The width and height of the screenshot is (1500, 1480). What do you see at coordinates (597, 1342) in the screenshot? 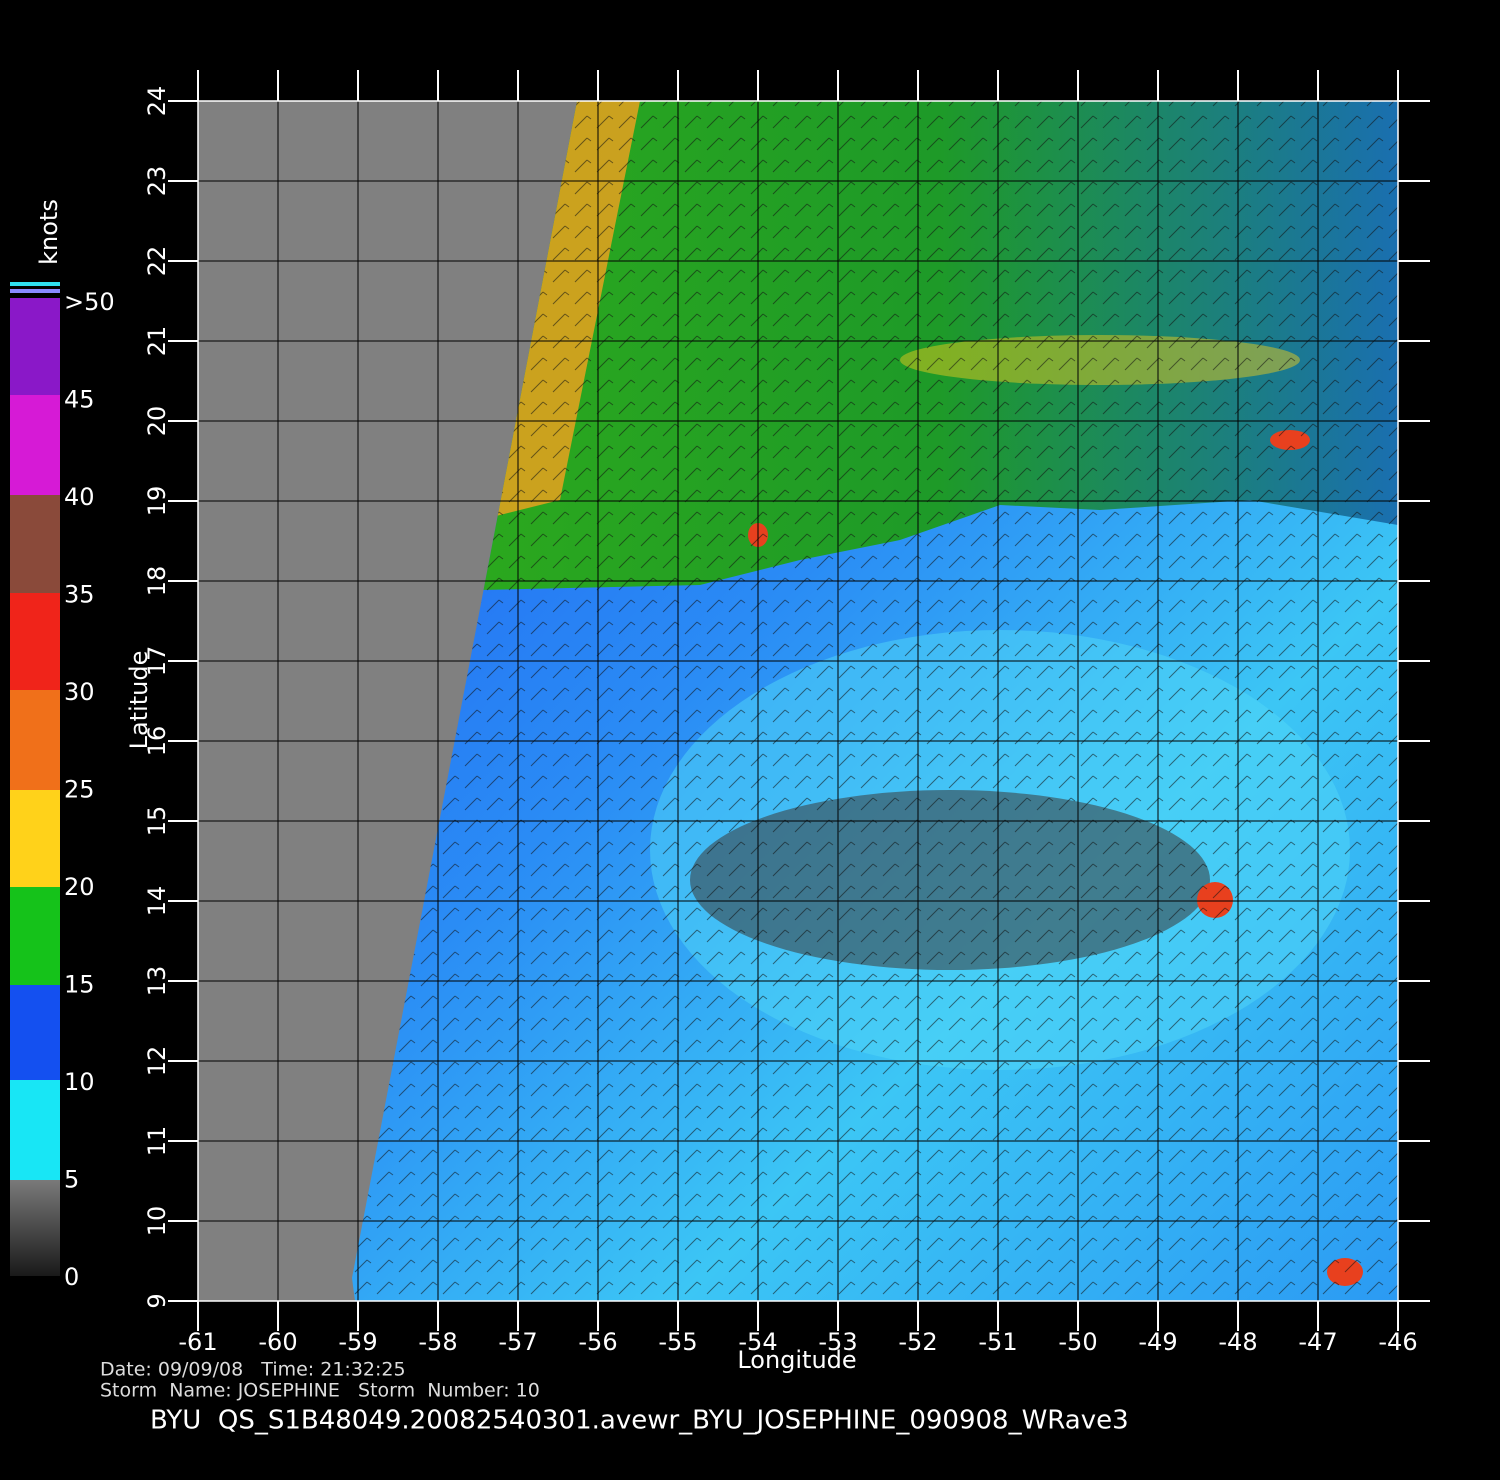
I see `x-tick-label: -56` at bounding box center [597, 1342].